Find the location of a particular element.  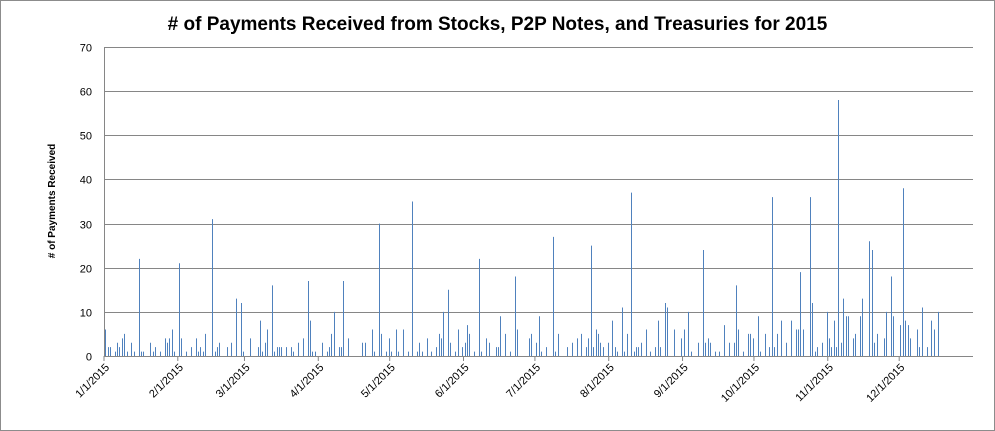

x-tick-label: 8/1/2015 is located at coordinates (597, 381).